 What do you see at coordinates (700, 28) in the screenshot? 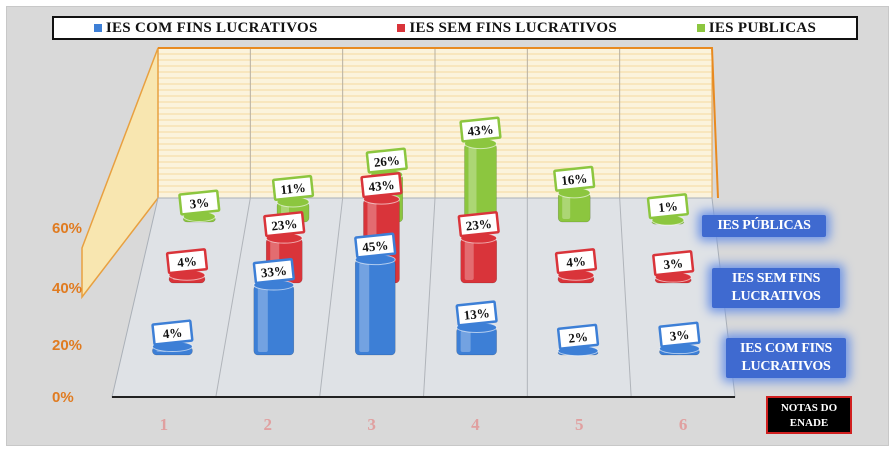
I see `legend-swatch-green` at bounding box center [700, 28].